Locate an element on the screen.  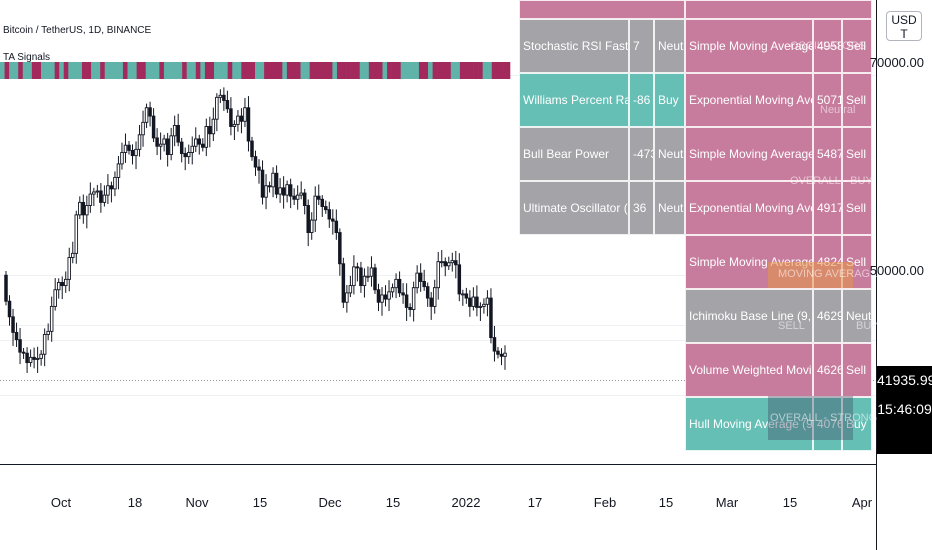
currency-button: USD T is located at coordinates (904, 26).